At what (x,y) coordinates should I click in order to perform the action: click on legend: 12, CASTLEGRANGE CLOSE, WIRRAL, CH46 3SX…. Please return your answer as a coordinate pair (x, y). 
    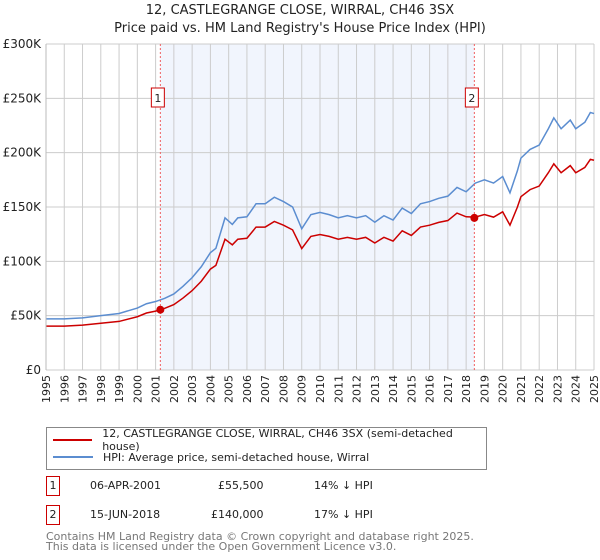
    Looking at the image, I should click on (266, 448).